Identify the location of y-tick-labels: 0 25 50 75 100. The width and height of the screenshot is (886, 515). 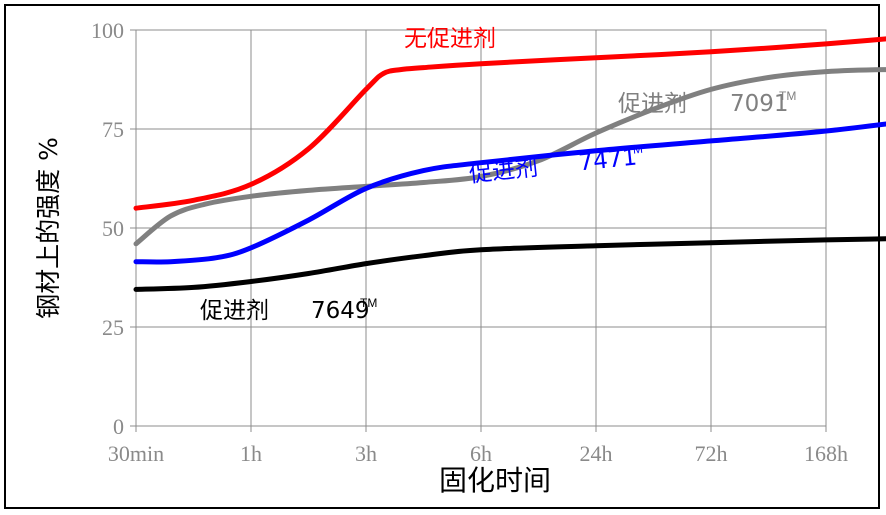
(107, 228).